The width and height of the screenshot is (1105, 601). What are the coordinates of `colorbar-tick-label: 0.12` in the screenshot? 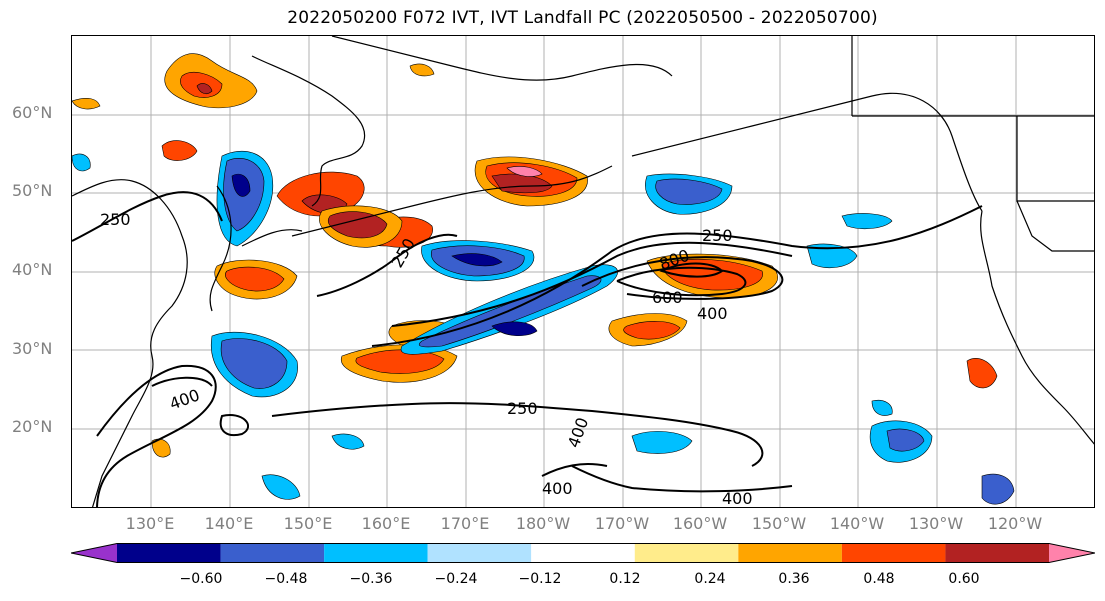 It's located at (625, 579).